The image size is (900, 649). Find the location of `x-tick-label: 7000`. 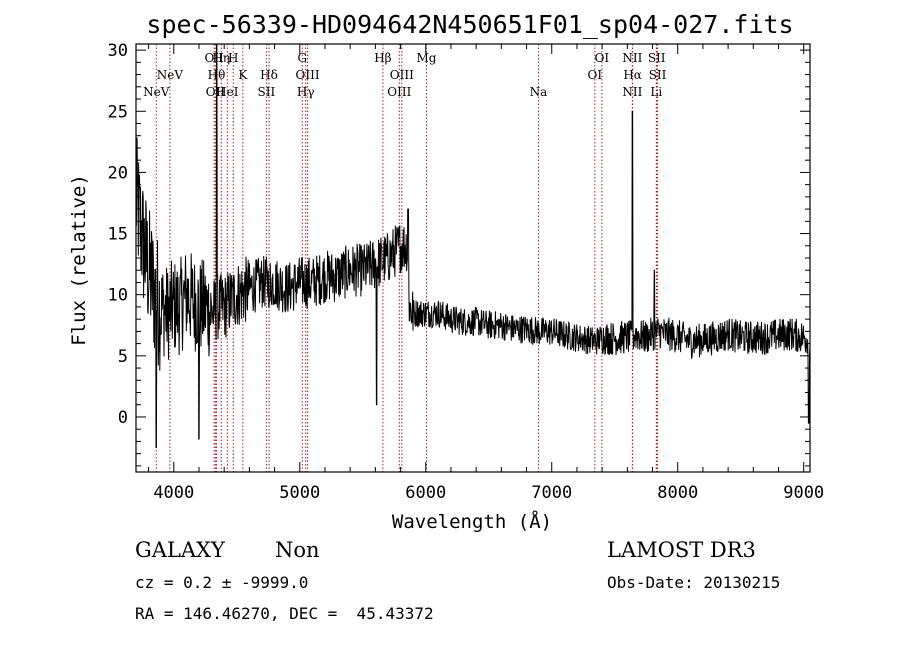

x-tick-label: 7000 is located at coordinates (551, 493).